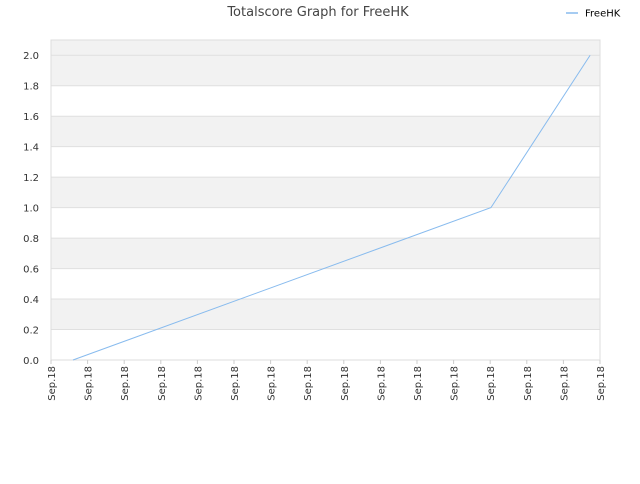 This screenshot has height=484, width=640. Describe the element at coordinates (31, 209) in the screenshot. I see `y-tick-label: 1.0` at that location.